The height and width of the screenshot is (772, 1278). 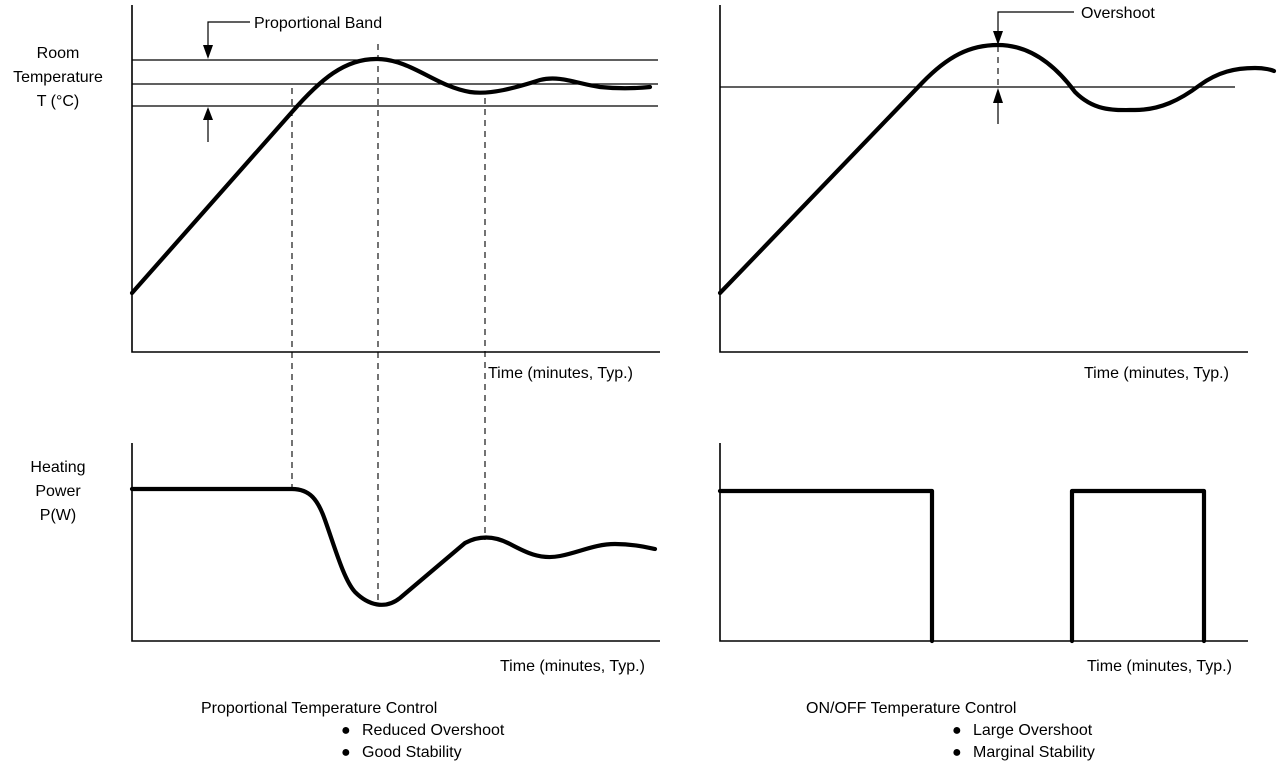 I want to click on onoff-power-axes, so click(x=983, y=542).